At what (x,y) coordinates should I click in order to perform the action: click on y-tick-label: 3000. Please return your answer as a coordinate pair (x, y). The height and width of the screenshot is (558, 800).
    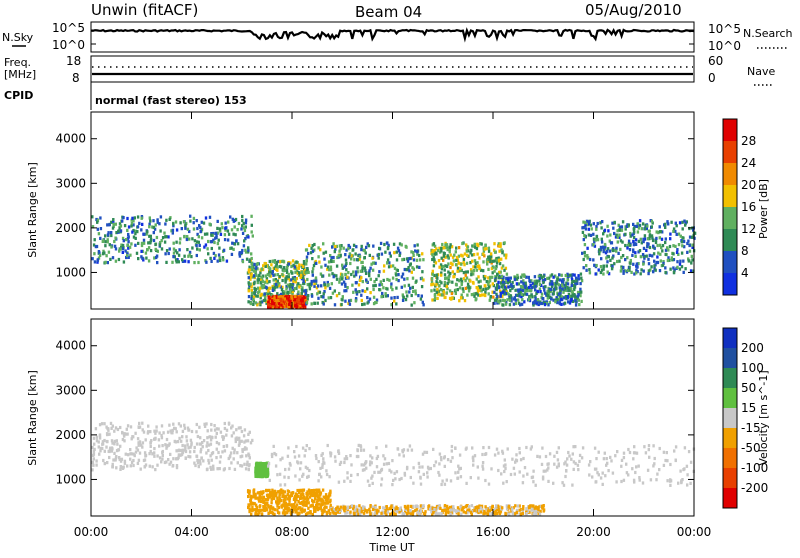
    Looking at the image, I should click on (70, 183).